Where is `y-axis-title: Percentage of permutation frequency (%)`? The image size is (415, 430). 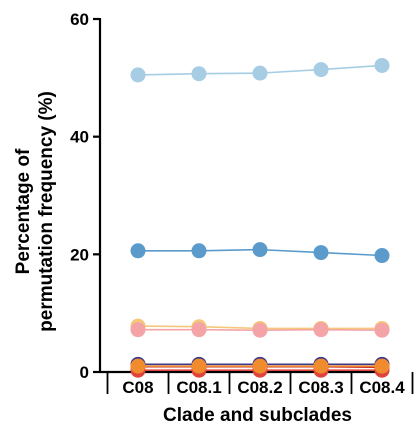 y-axis-title: Percentage of permutation frequency (%) is located at coordinates (35, 211).